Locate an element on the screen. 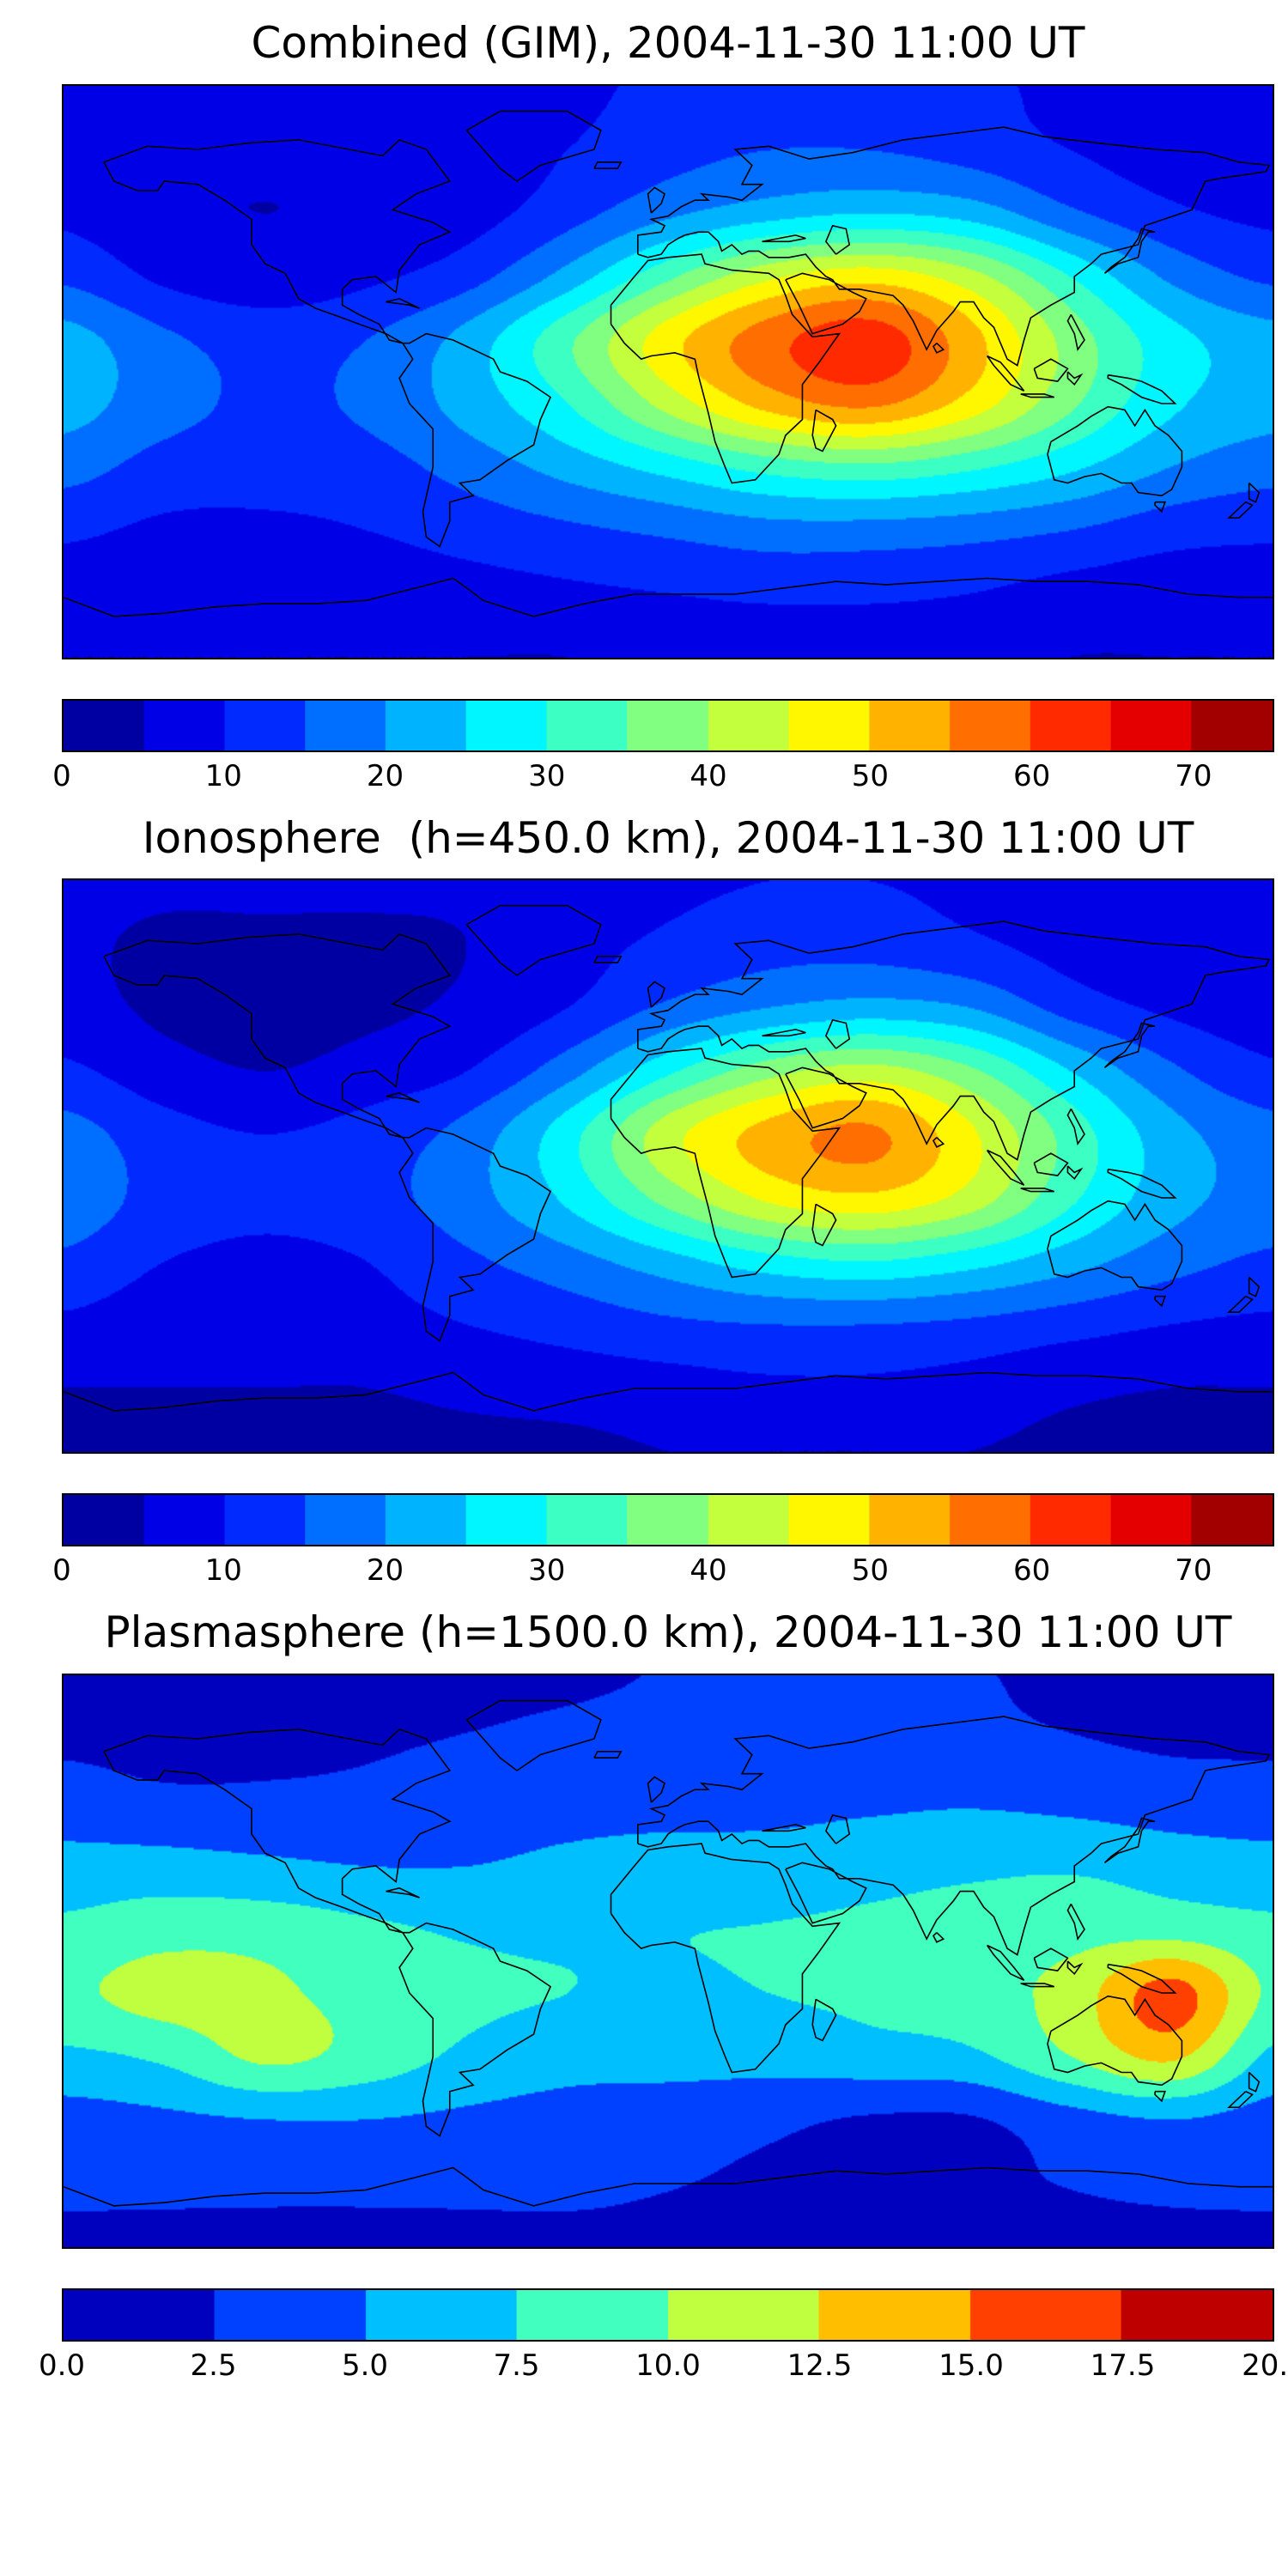 This screenshot has width=1288, height=2576. colorbar-combined is located at coordinates (668, 725).